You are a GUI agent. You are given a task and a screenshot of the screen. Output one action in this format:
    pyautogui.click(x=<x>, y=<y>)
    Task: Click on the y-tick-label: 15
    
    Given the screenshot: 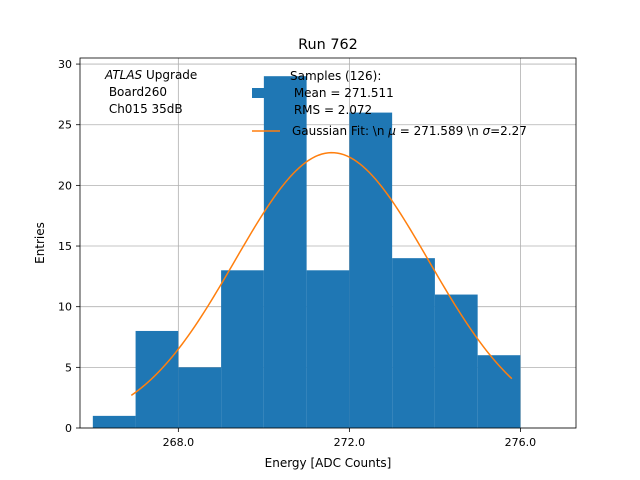 What is the action you would take?
    pyautogui.click(x=65, y=246)
    